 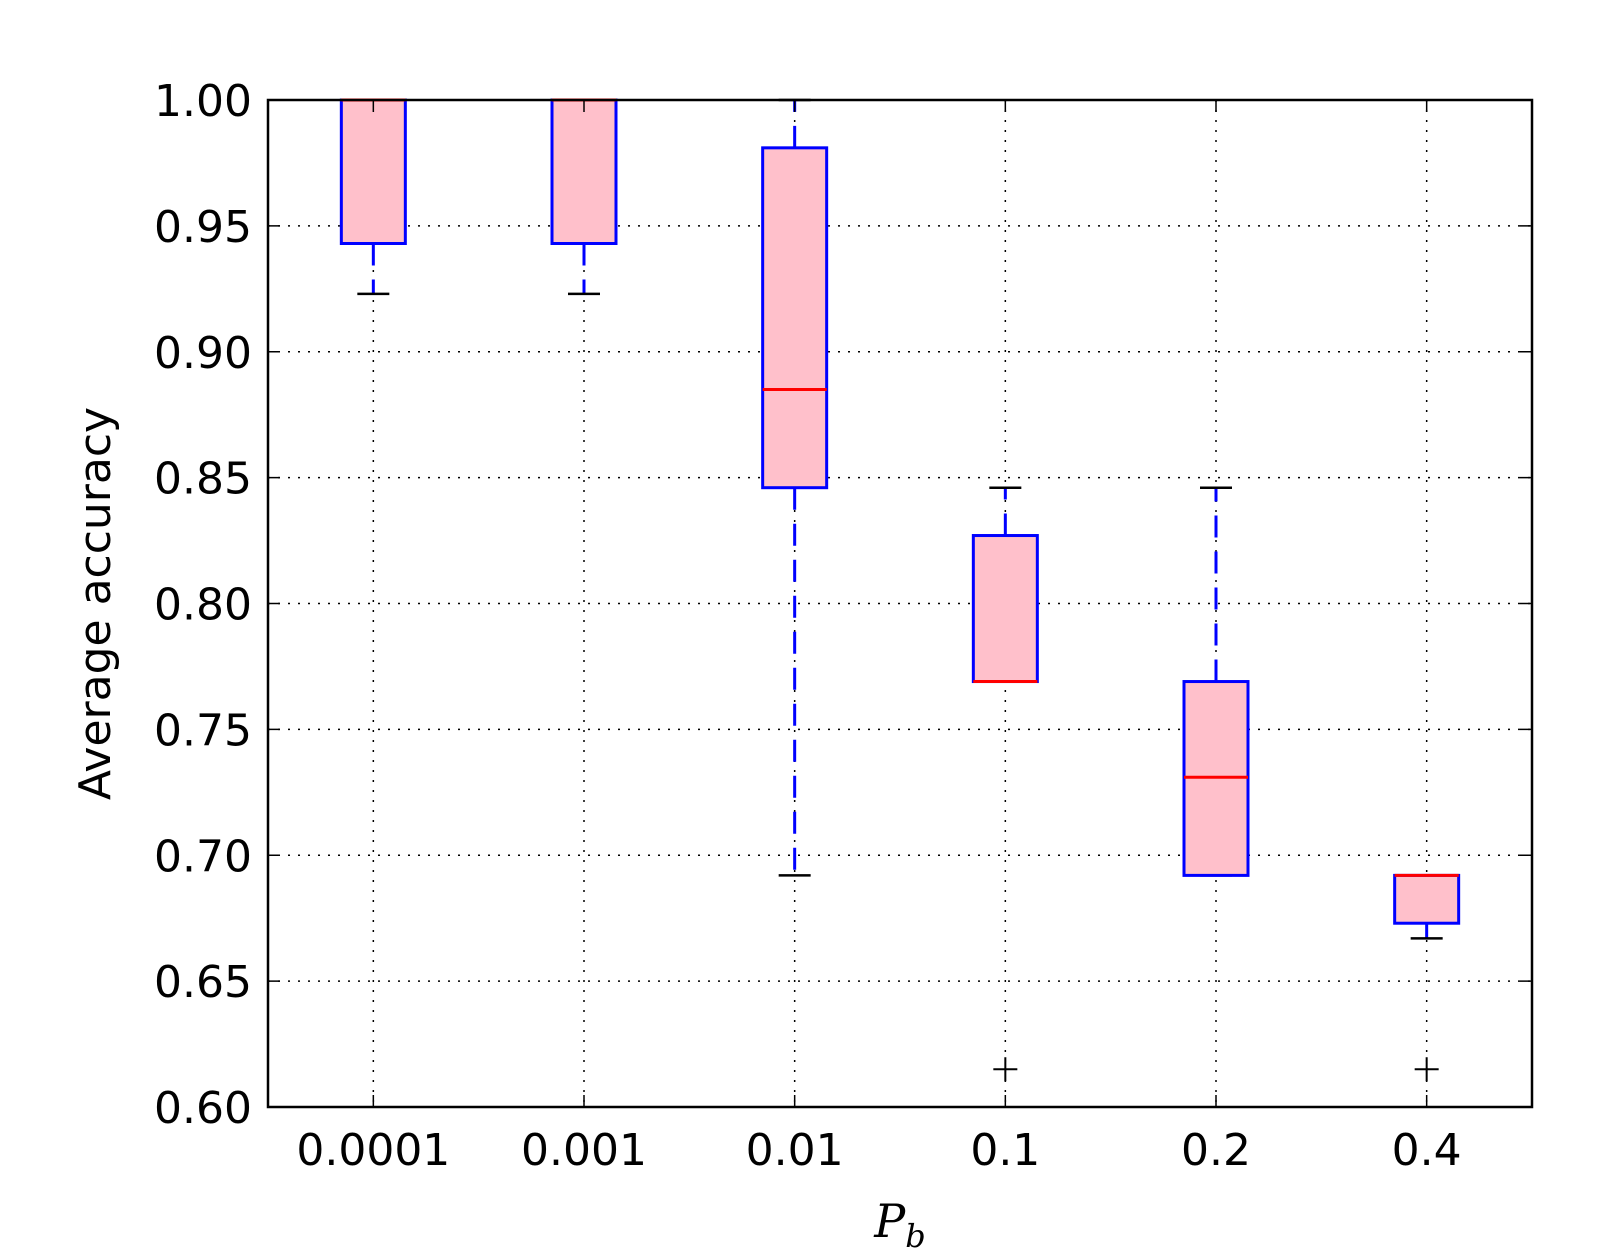 What do you see at coordinates (203, 982) in the screenshot?
I see `y-tick-label: 0.65` at bounding box center [203, 982].